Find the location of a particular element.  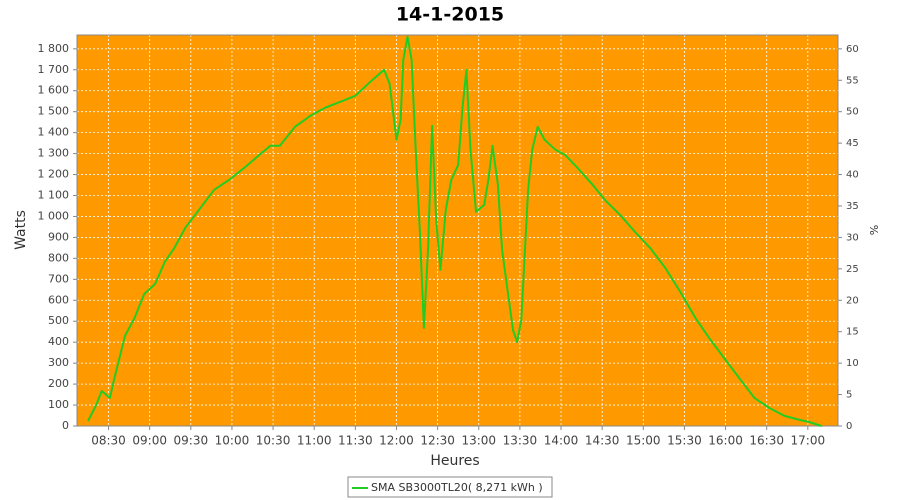

x-tick-label: 13:30 is located at coordinates (520, 441).